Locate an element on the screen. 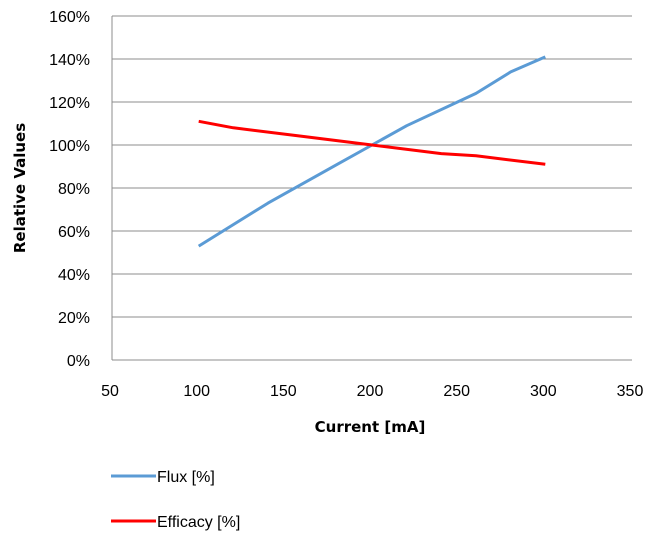 This screenshot has width=650, height=538. legend-label: Flux [%] is located at coordinates (186, 477).